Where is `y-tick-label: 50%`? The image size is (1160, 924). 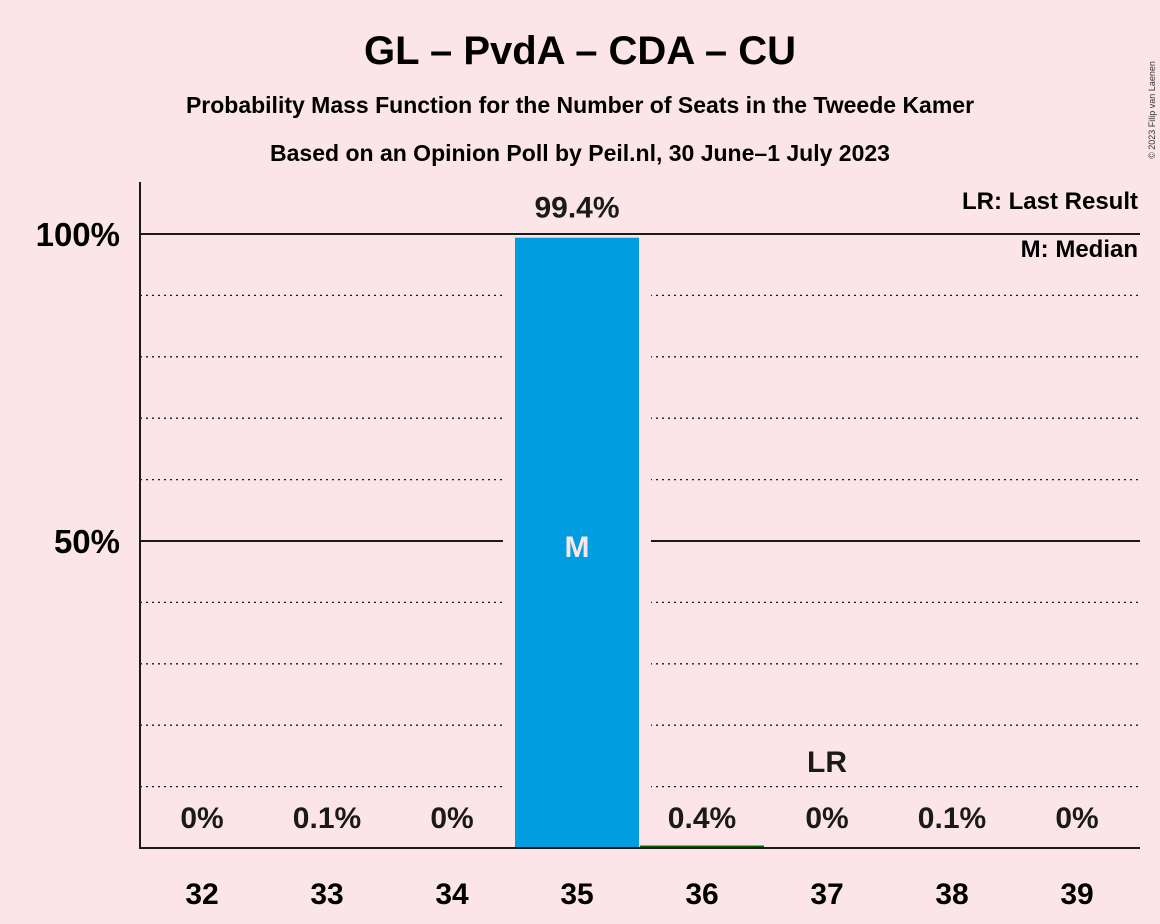 y-tick-label: 50% is located at coordinates (87, 541).